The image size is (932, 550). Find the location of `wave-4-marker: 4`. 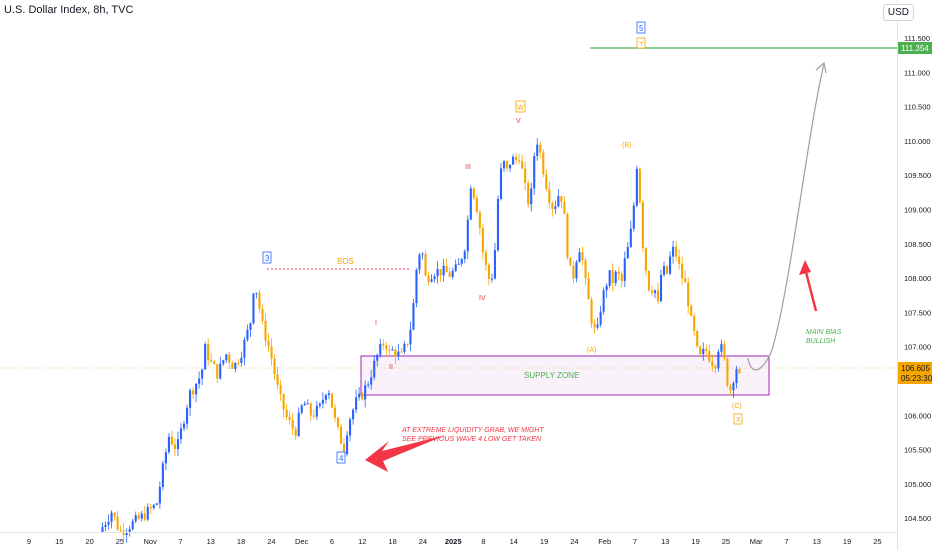

wave-4-marker: 4 is located at coordinates (341, 457).